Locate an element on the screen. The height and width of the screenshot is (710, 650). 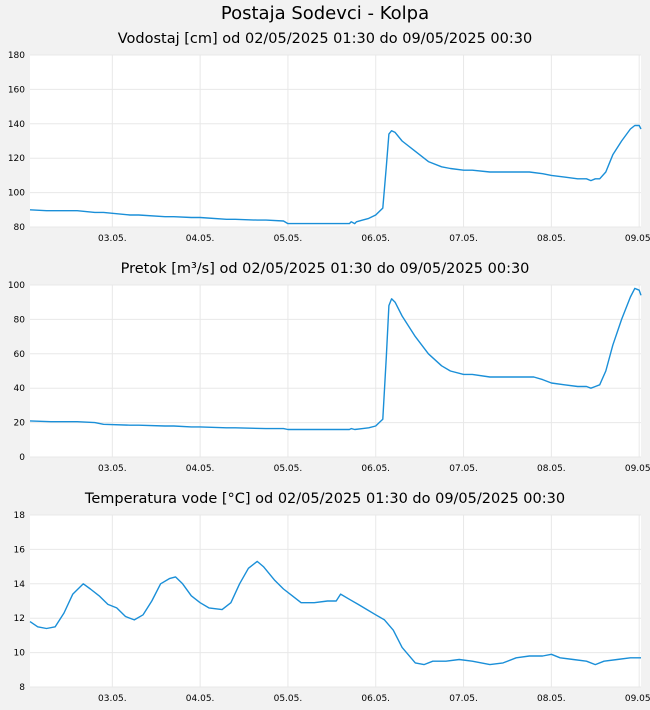
water-level-x-tick-label: 09.05. is located at coordinates (637, 239).